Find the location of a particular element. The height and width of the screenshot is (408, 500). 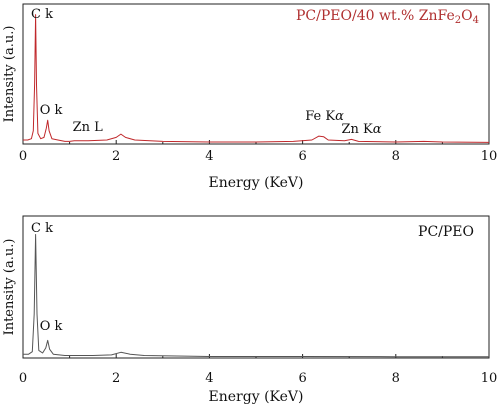

peak-label-zn-l: Zn L is located at coordinates (88, 127).